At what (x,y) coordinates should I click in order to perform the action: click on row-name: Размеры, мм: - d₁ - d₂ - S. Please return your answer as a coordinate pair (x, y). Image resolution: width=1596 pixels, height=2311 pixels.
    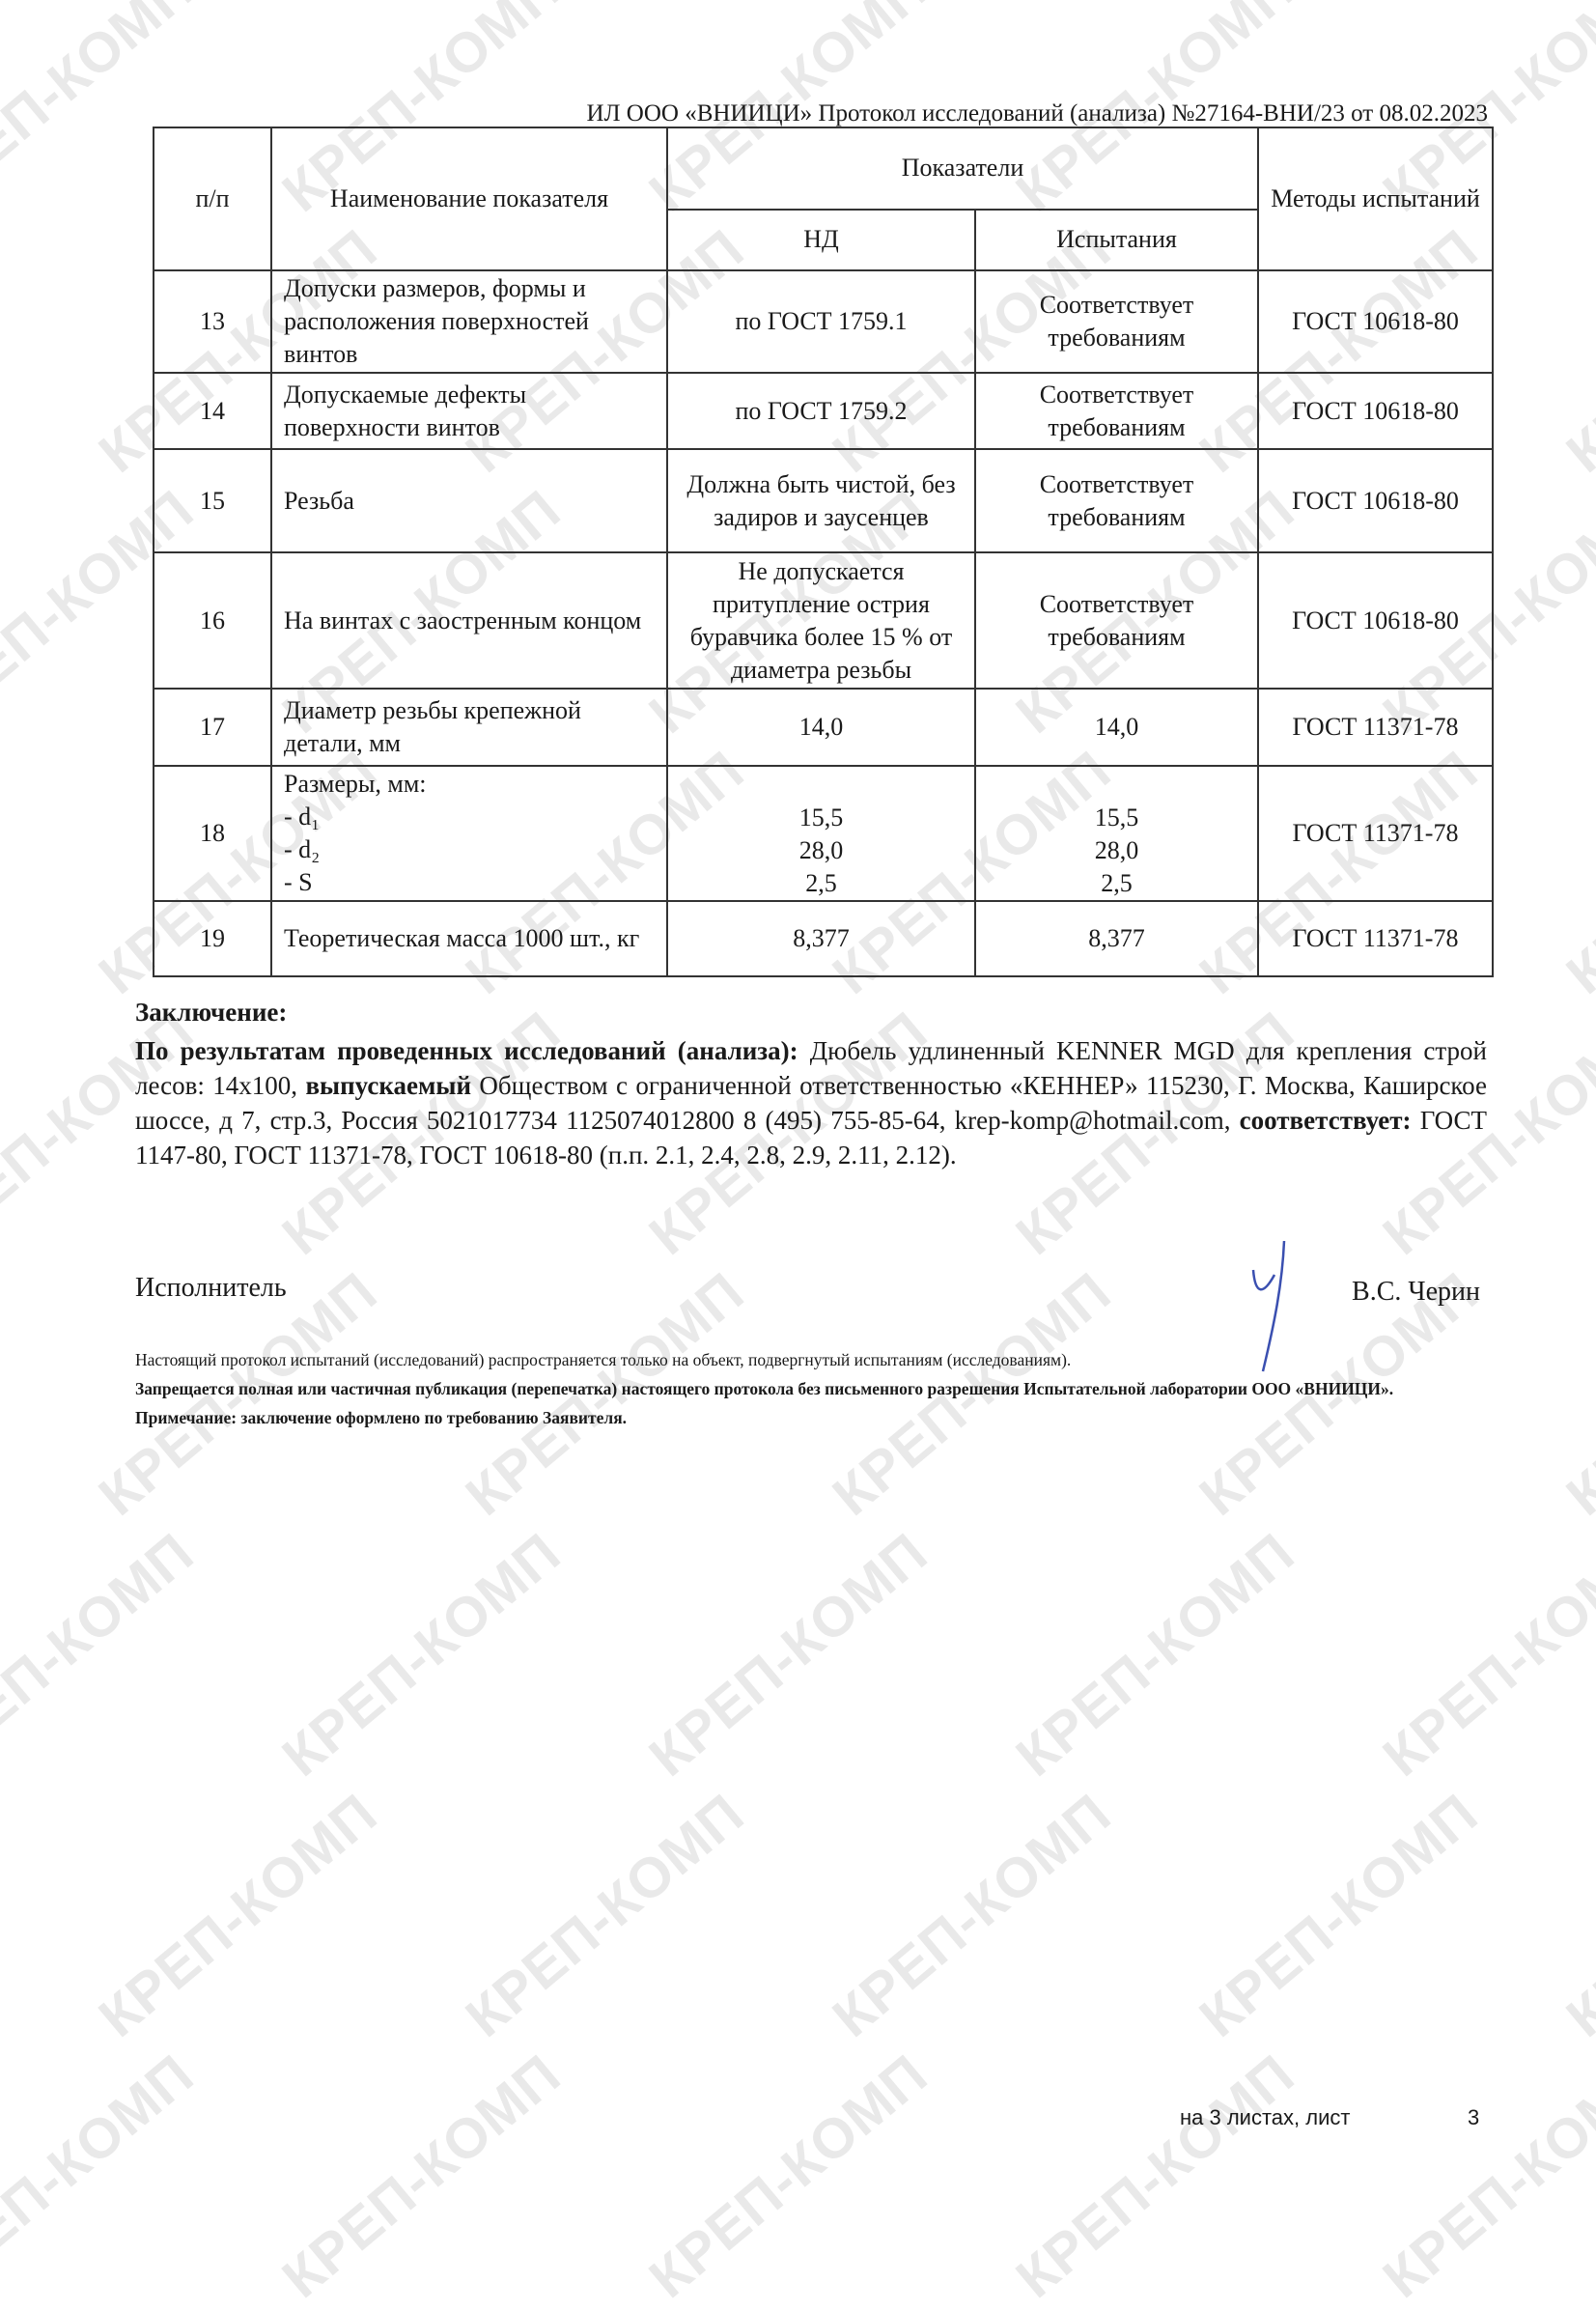
    Looking at the image, I should click on (469, 833).